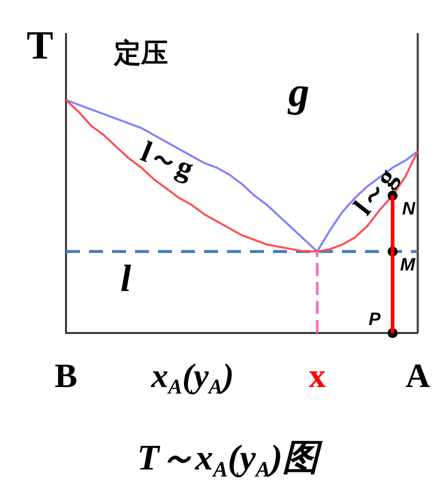  Describe the element at coordinates (409, 208) in the screenshot. I see `series-label: N` at that location.